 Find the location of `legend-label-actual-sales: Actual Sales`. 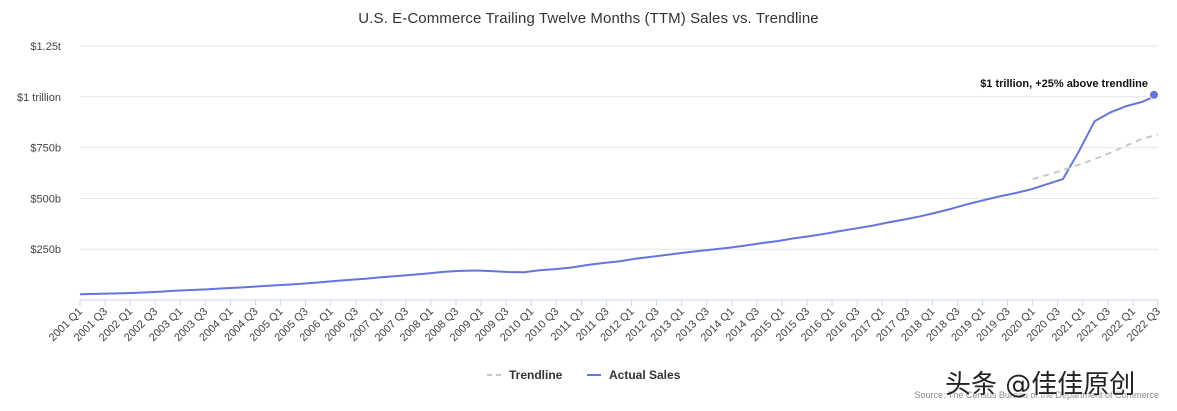

legend-label-actual-sales: Actual Sales is located at coordinates (645, 375).